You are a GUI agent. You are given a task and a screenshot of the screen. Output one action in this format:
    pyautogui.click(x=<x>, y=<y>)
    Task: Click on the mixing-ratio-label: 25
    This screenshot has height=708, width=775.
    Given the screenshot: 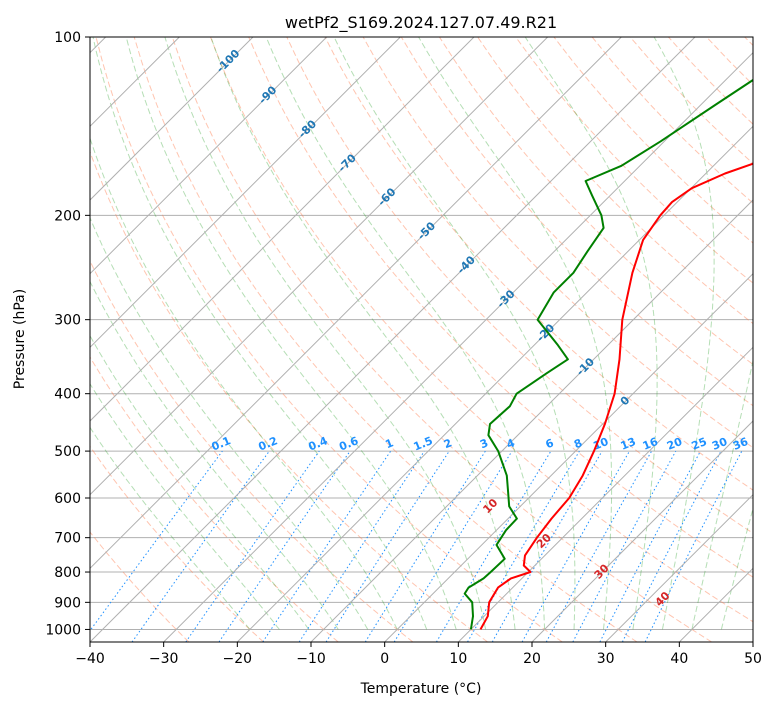 What is the action you would take?
    pyautogui.click(x=699, y=444)
    